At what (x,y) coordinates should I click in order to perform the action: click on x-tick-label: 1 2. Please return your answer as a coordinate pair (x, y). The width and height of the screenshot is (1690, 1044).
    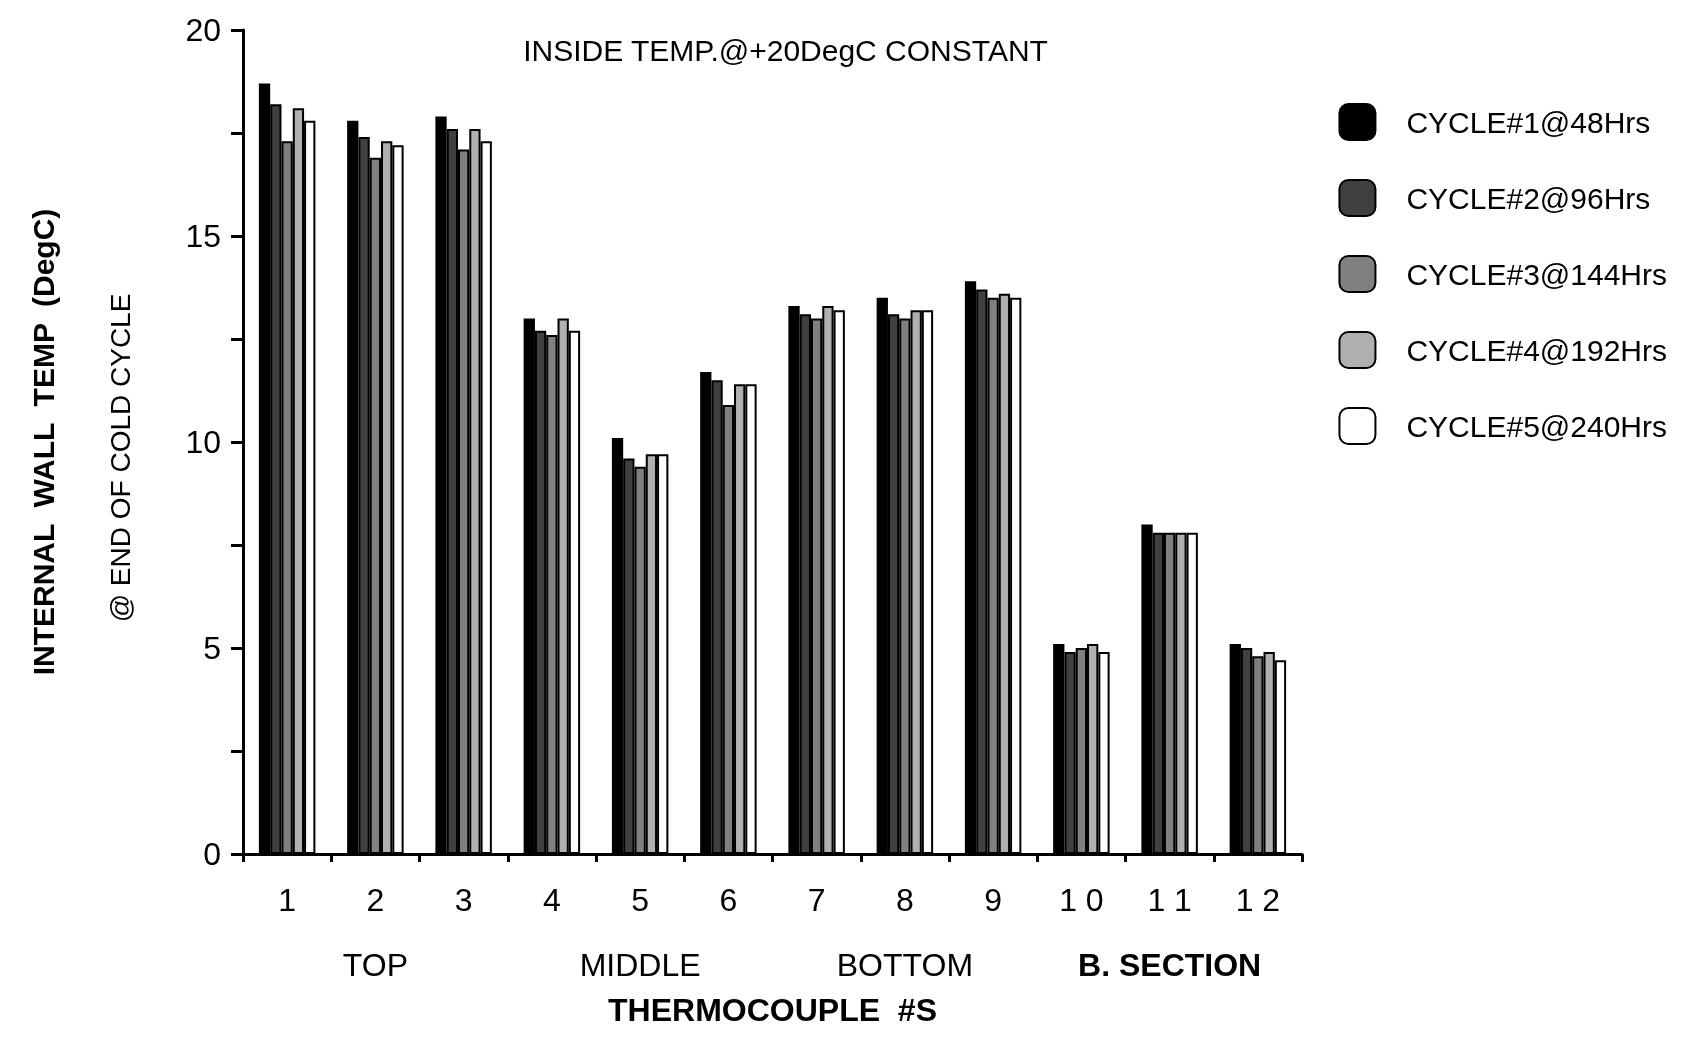
    Looking at the image, I should click on (1258, 900).